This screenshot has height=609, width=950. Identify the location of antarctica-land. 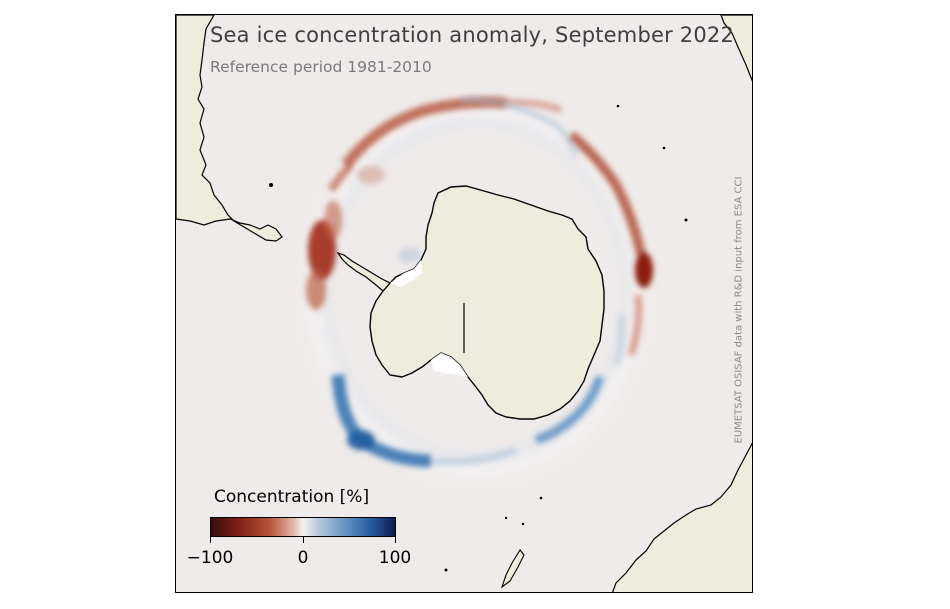
(487, 302).